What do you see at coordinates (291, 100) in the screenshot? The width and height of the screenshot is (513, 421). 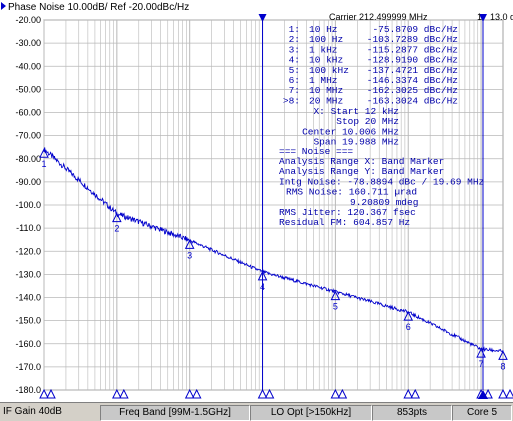 I see `marker-row-num: >8:` at bounding box center [291, 100].